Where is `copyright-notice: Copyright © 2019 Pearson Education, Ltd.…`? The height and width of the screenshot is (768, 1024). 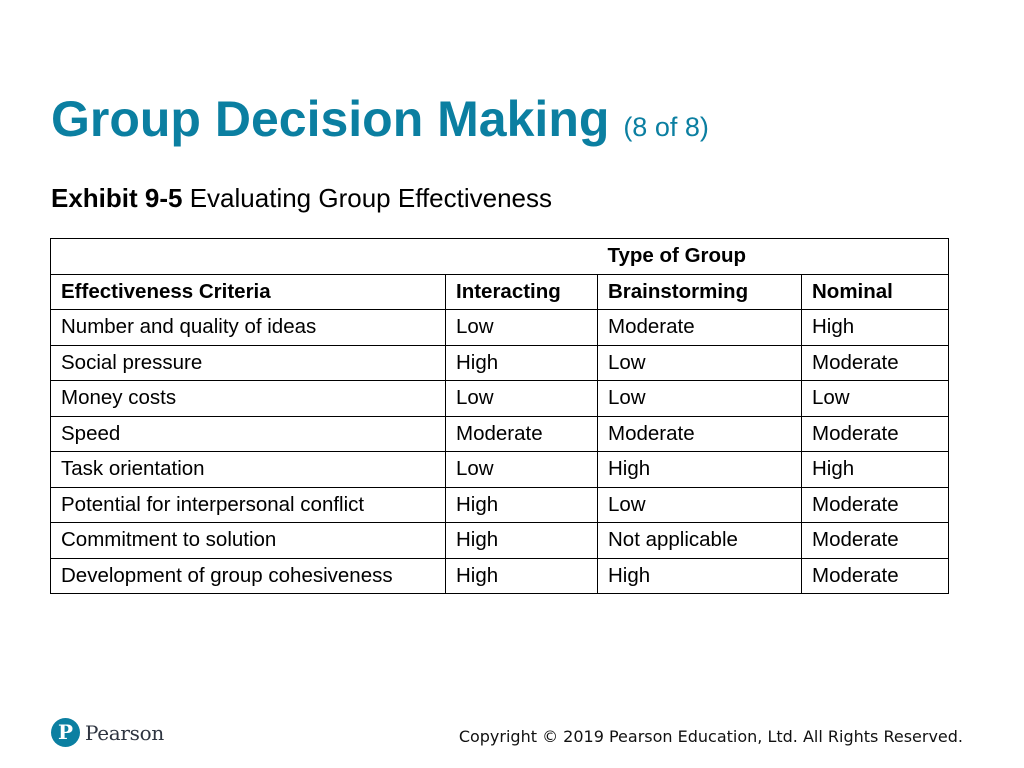
copyright-notice: Copyright © 2019 Pearson Education, Ltd.… is located at coordinates (710, 736).